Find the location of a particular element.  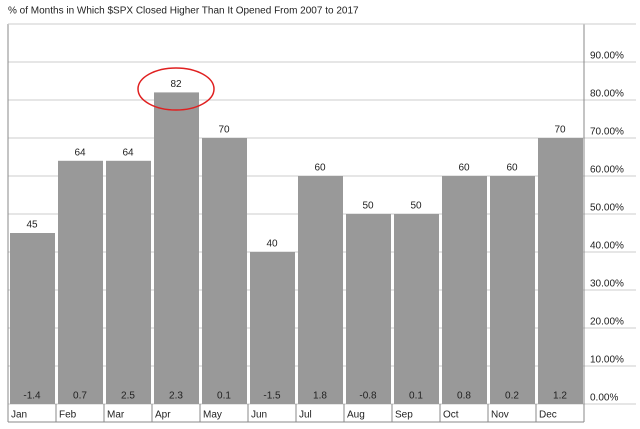

value-label: 40 is located at coordinates (272, 244).